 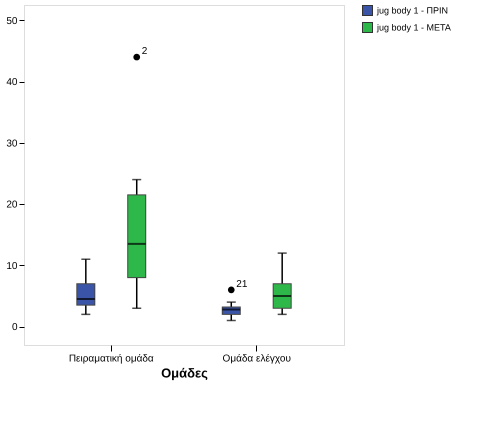 I want to click on y-tick-label: 50, so click(x=12, y=21).